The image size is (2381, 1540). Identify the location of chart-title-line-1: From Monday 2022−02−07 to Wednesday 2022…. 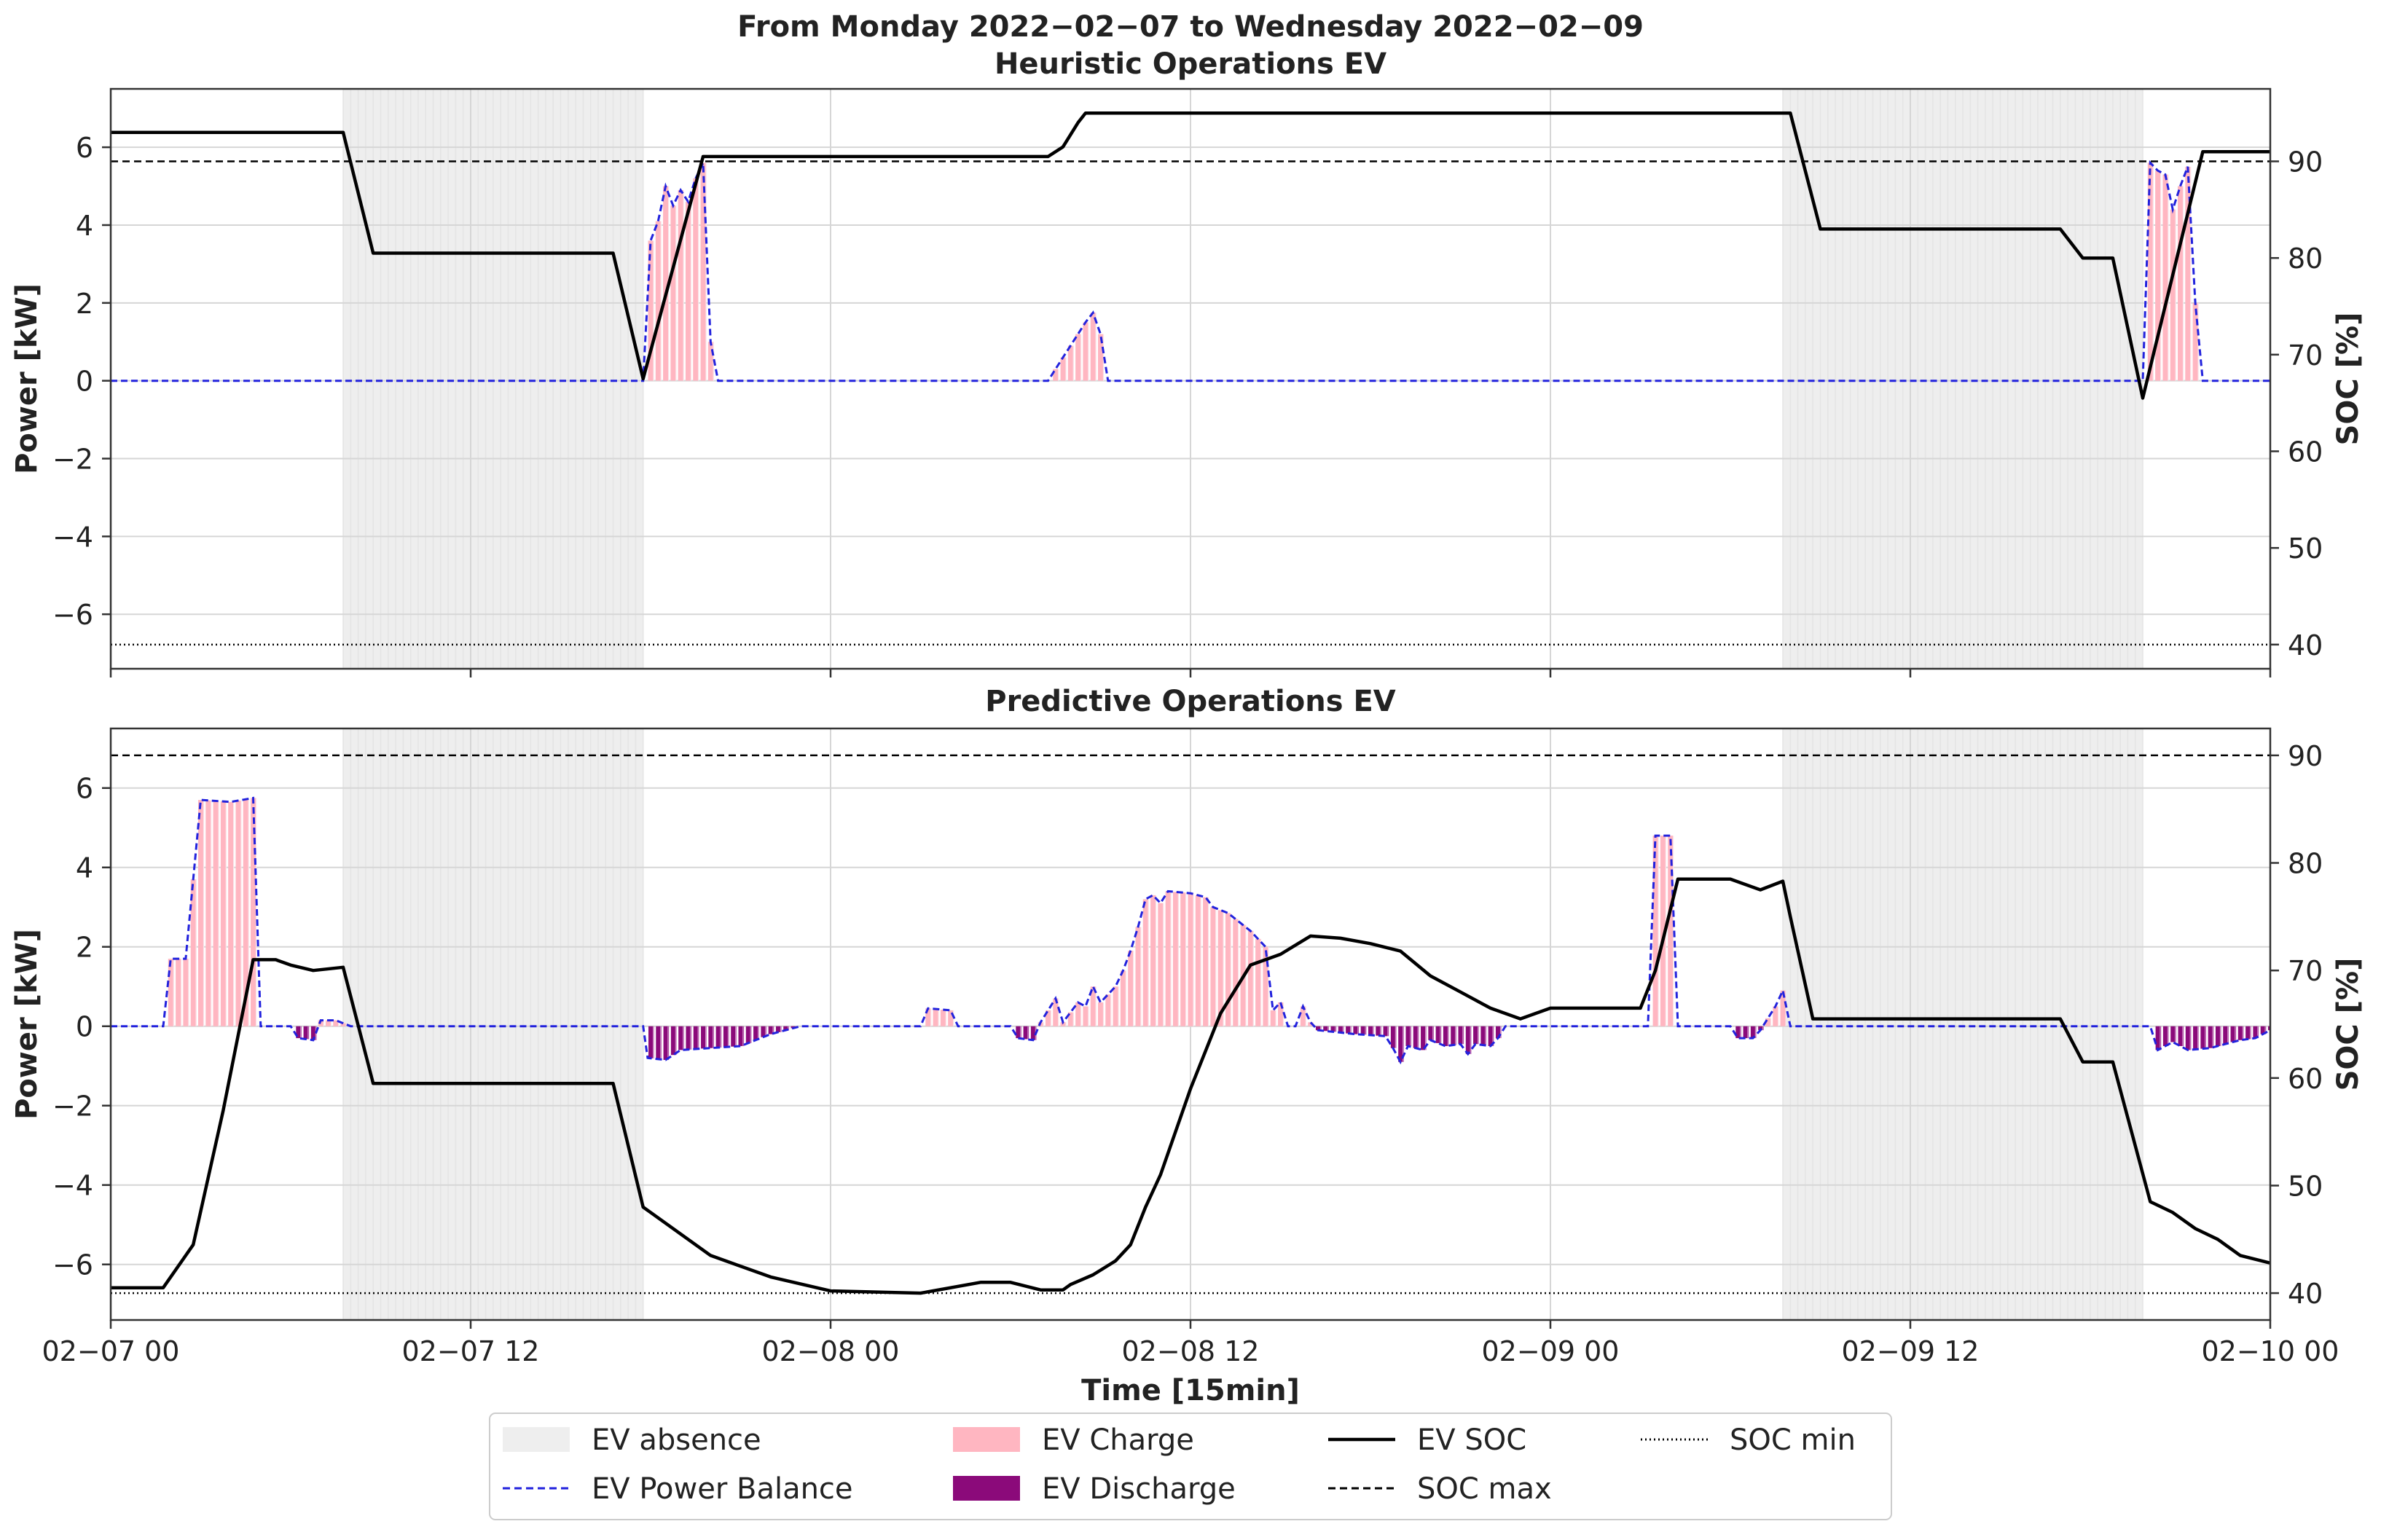
(1190, 27).